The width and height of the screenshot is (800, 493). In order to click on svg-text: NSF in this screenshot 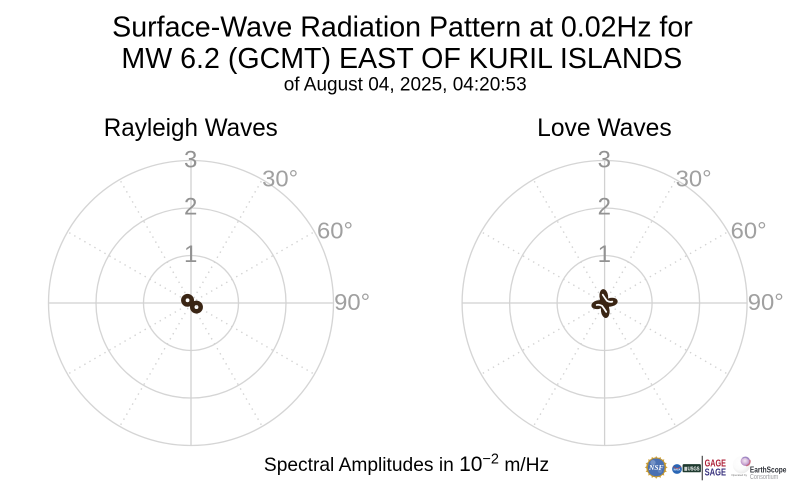, I will do `click(655, 467)`.